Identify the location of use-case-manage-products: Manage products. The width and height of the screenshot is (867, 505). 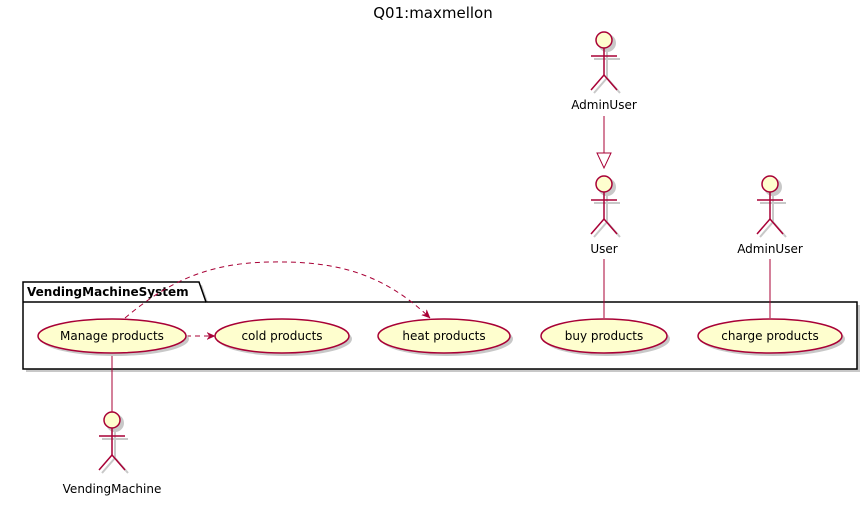
(113, 337).